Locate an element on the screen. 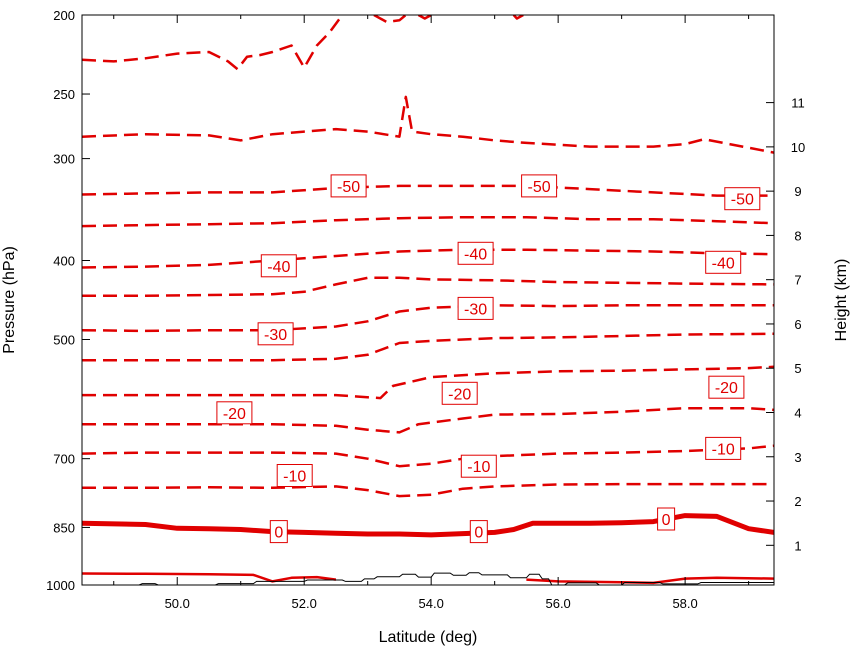 This screenshot has height=650, width=850. contour-label-16: 0 is located at coordinates (666, 519).